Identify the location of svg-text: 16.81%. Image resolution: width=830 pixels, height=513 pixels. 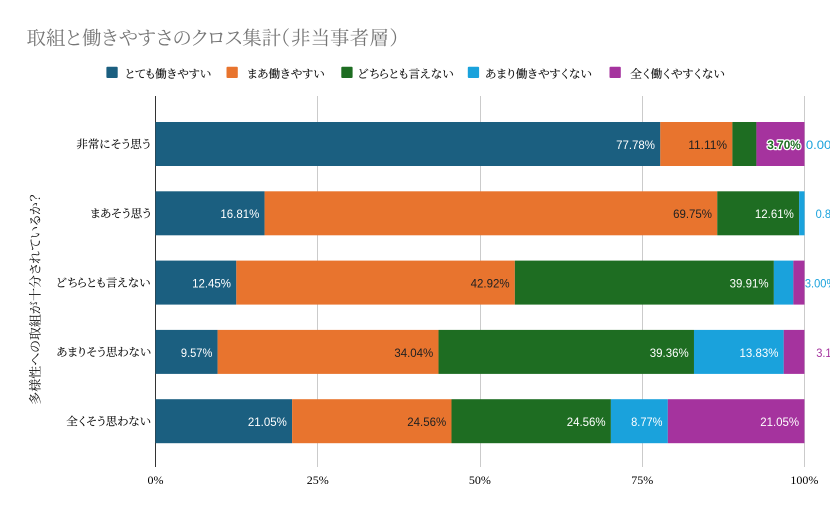
(239, 214).